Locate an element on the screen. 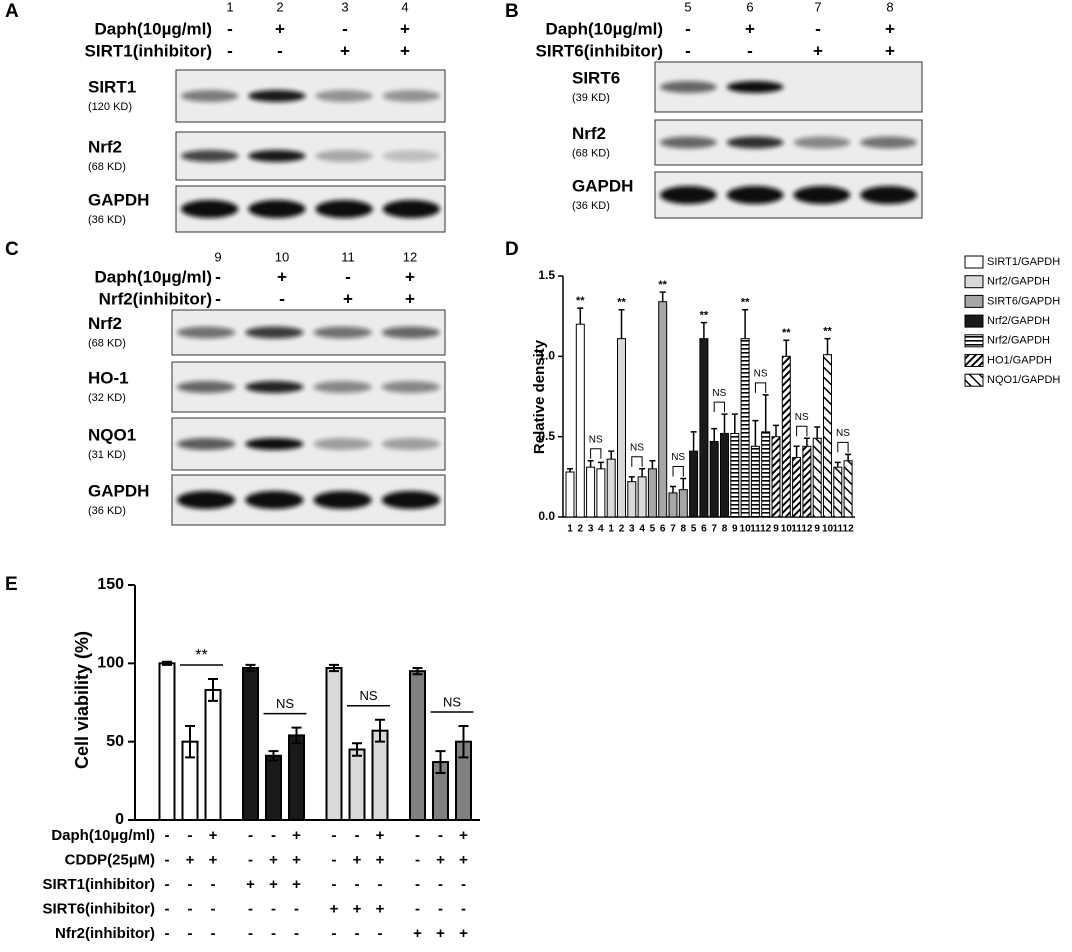 The height and width of the screenshot is (952, 1072). x-tick-label: 1 is located at coordinates (611, 529).